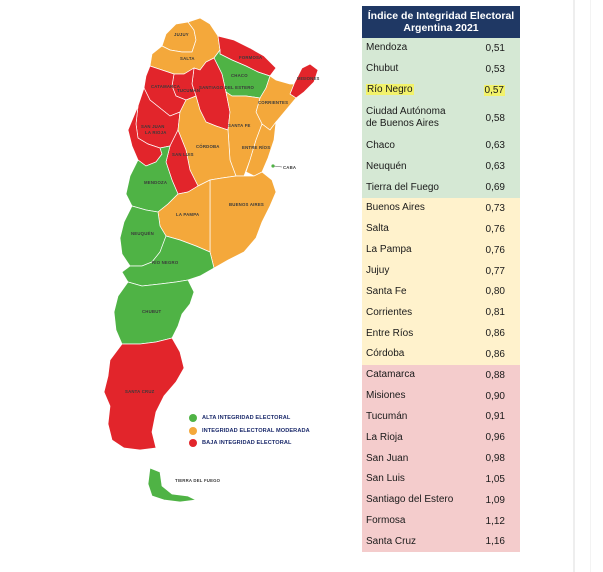 This screenshot has width=603, height=572. I want to click on index-value: 1,09, so click(495, 500).